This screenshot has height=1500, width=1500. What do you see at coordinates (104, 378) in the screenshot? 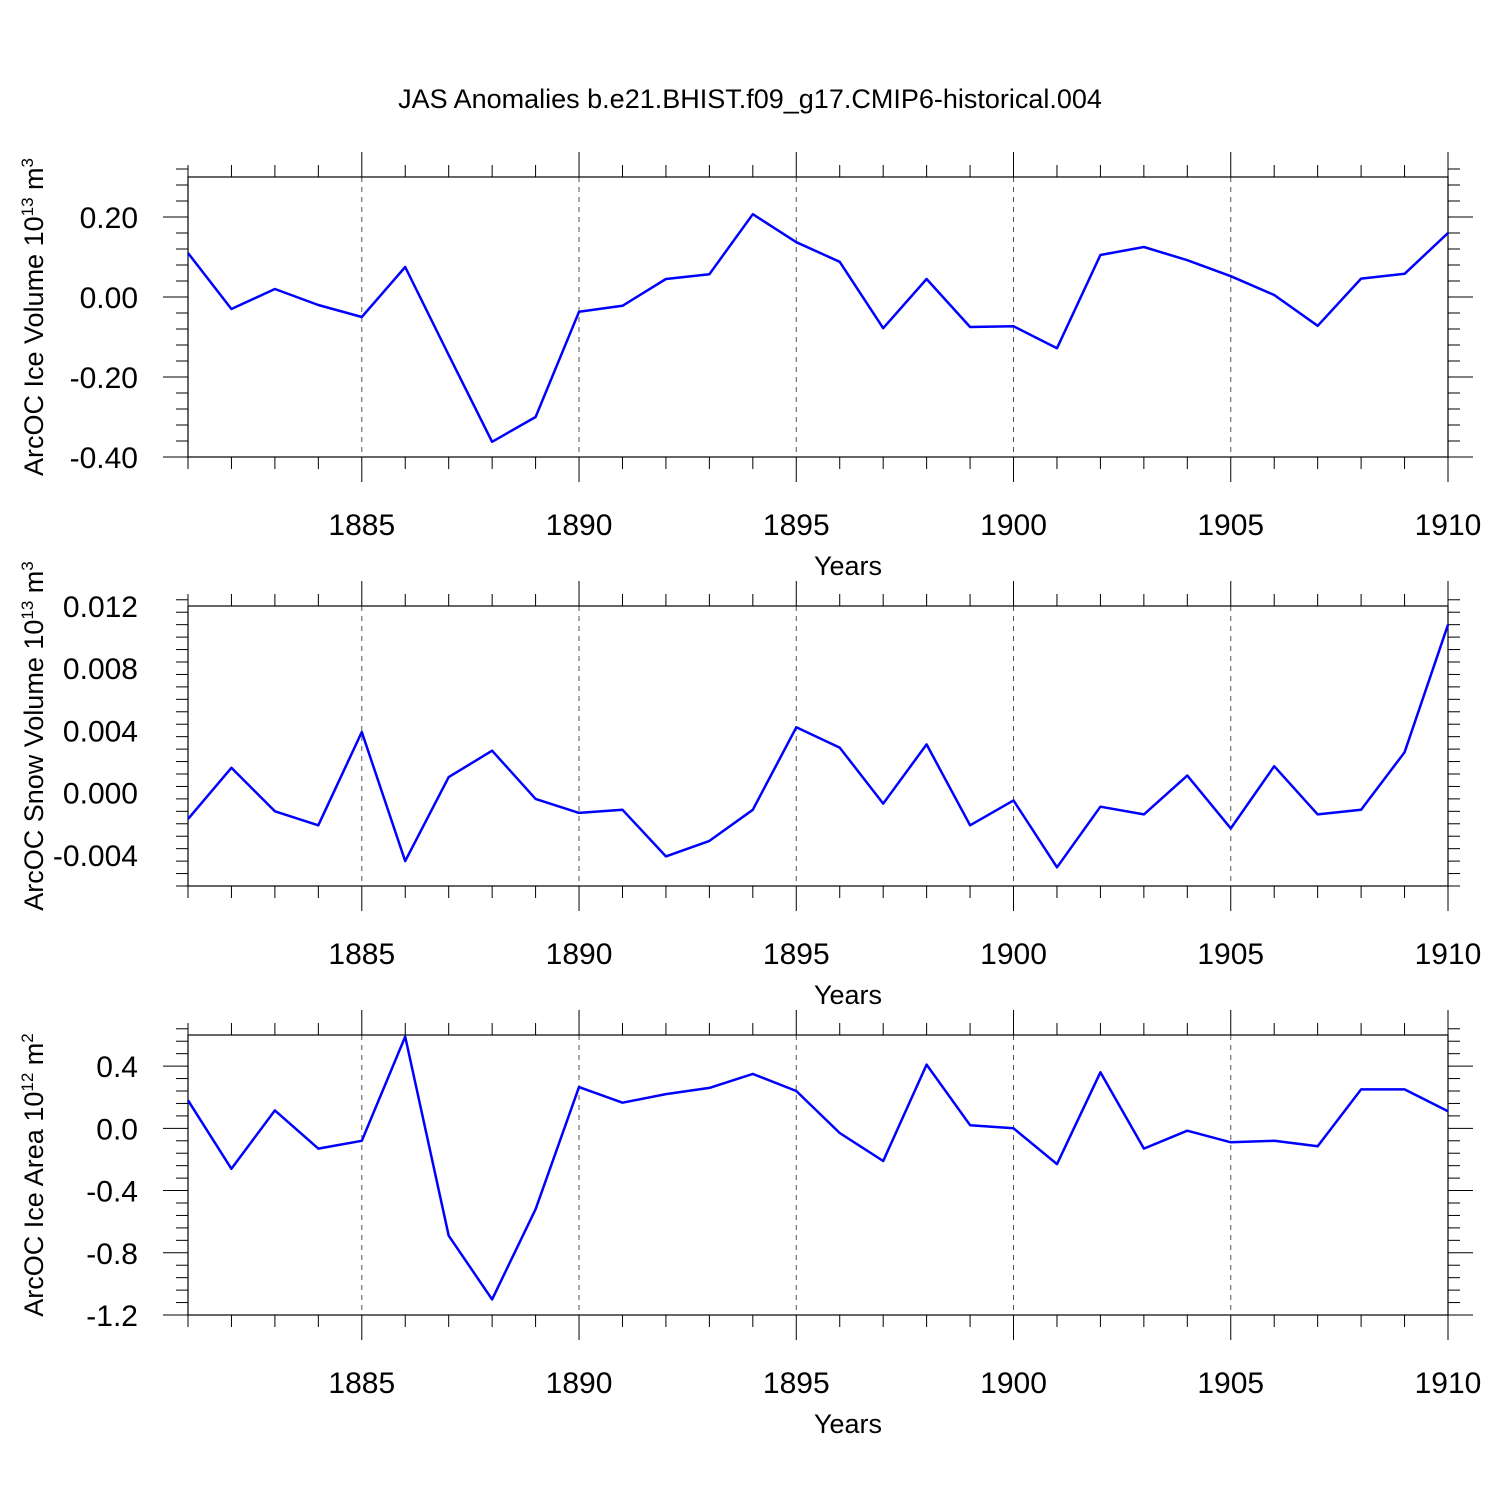
I see `y-tick-label: -0.20` at bounding box center [104, 378].